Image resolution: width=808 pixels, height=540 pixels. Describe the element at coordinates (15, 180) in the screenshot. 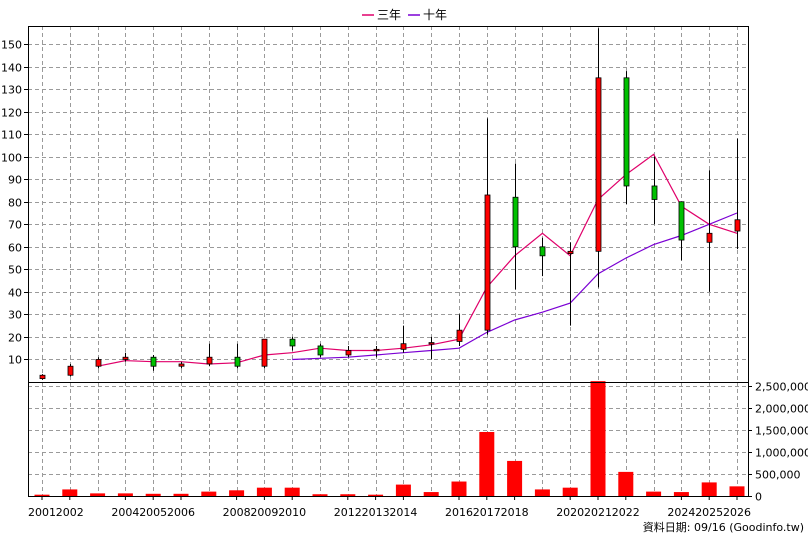

I see `price-y-tick-label: 90` at that location.